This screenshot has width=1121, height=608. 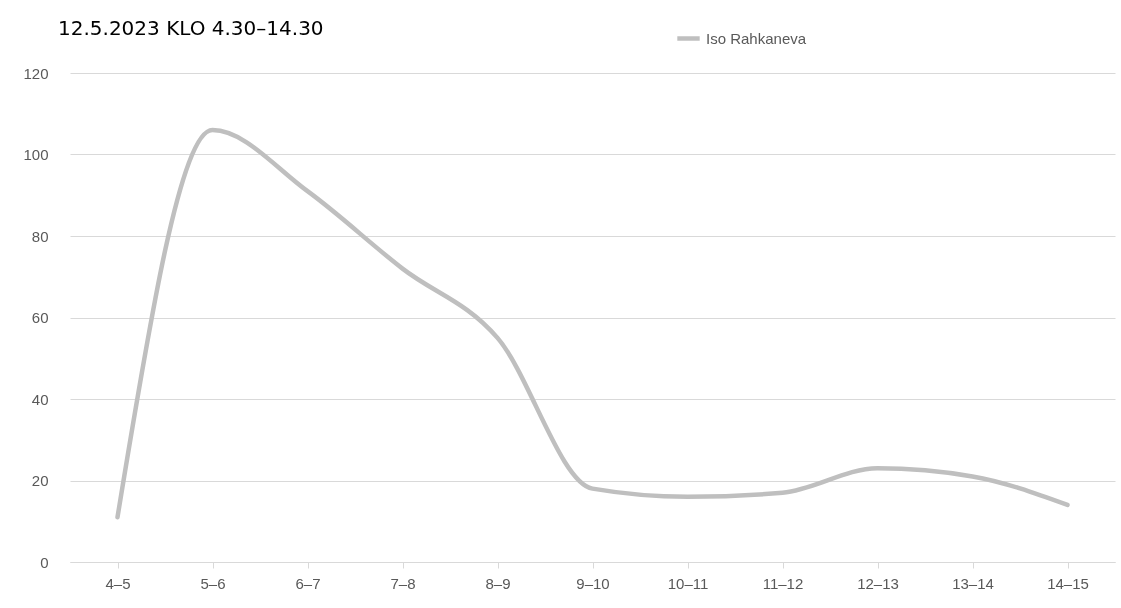 What do you see at coordinates (36, 154) in the screenshot?
I see `y-tick-label: 100` at bounding box center [36, 154].